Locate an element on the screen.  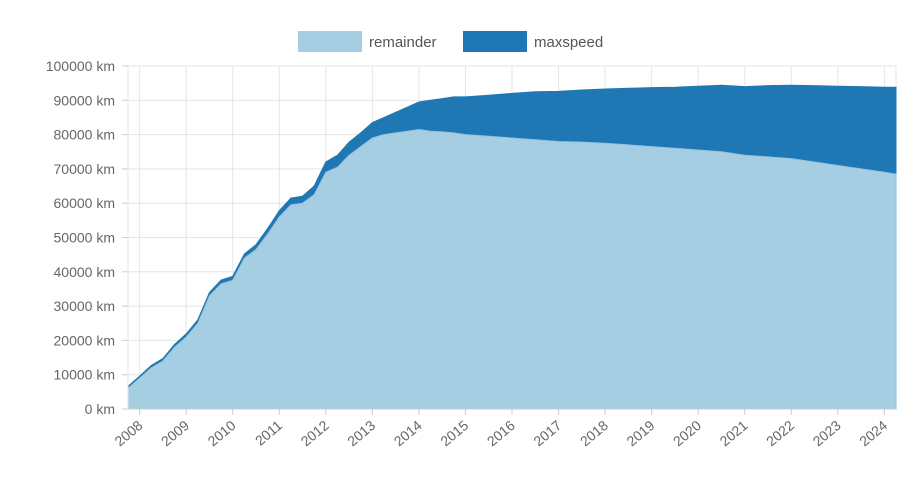
y-tick-label: 0 km is located at coordinates (100, 409).